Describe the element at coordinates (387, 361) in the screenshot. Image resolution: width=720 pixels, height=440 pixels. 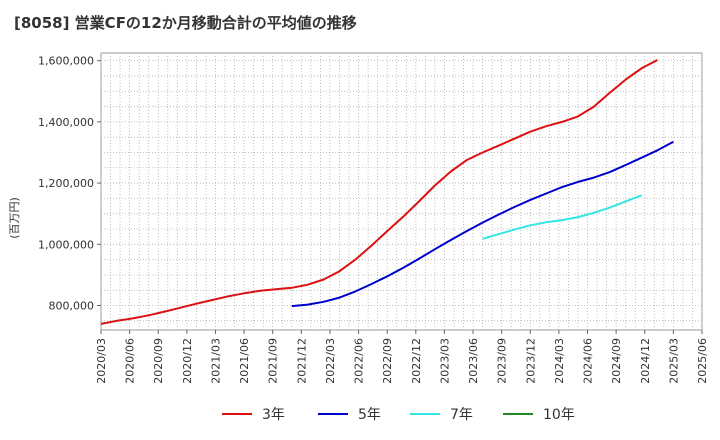
I see `x-tick-label: 2022/09` at that location.